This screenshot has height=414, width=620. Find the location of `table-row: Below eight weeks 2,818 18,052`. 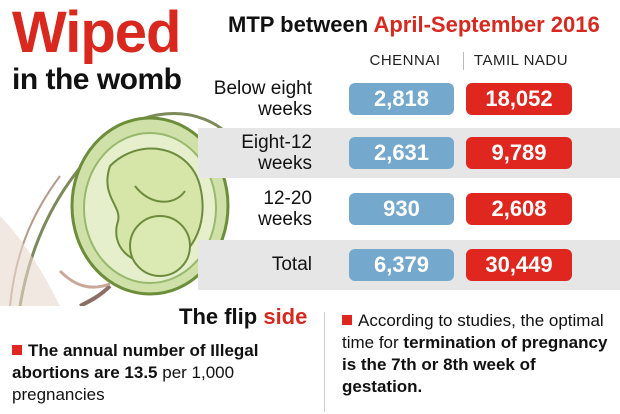

table-row: Below eight weeks 2,818 18,052 is located at coordinates (409, 99).